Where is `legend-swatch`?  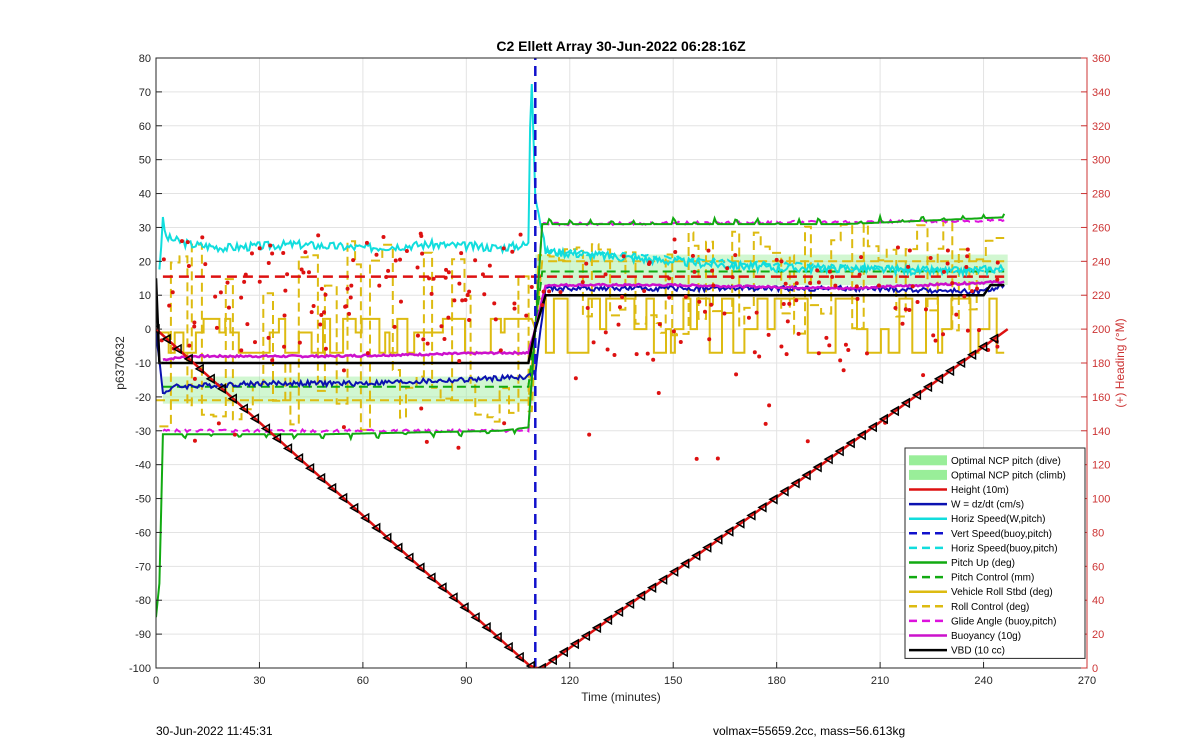 legend-swatch is located at coordinates (928, 460).